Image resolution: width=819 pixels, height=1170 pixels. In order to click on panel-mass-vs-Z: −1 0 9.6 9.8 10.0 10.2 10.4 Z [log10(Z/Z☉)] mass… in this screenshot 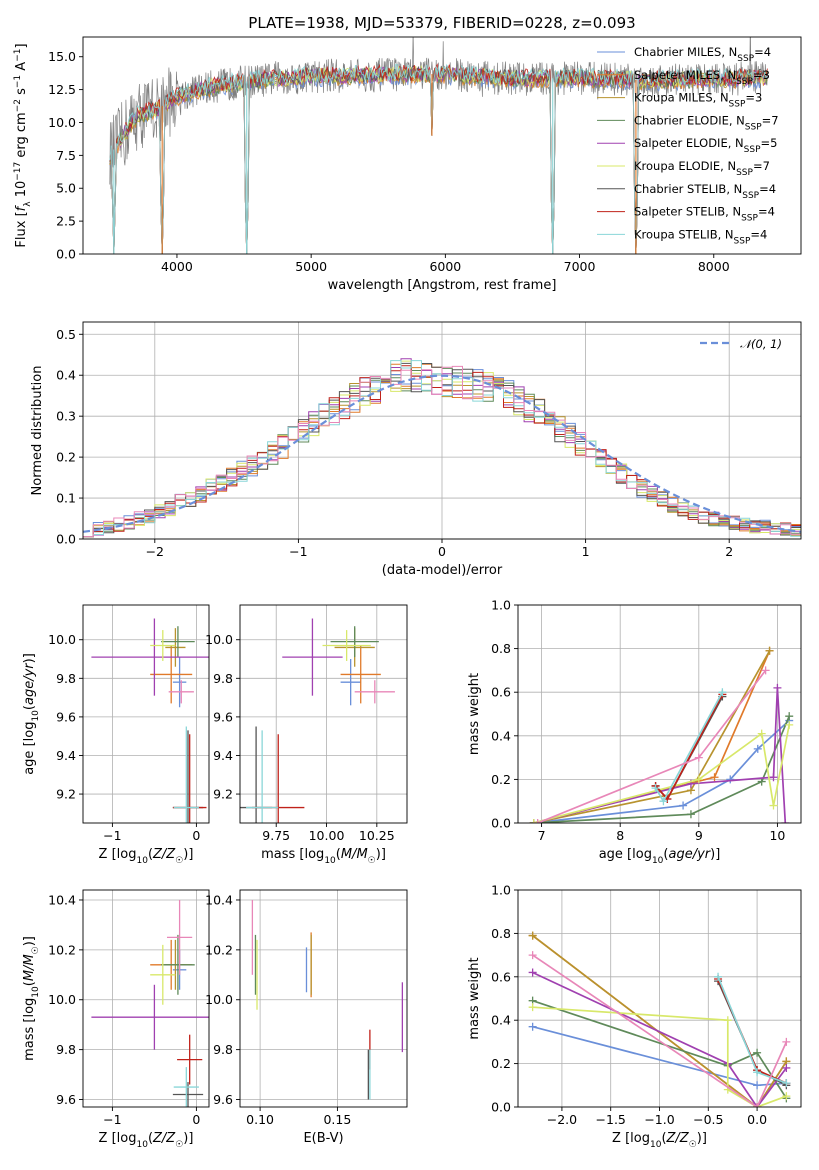, I will do `click(116, 1019)`.